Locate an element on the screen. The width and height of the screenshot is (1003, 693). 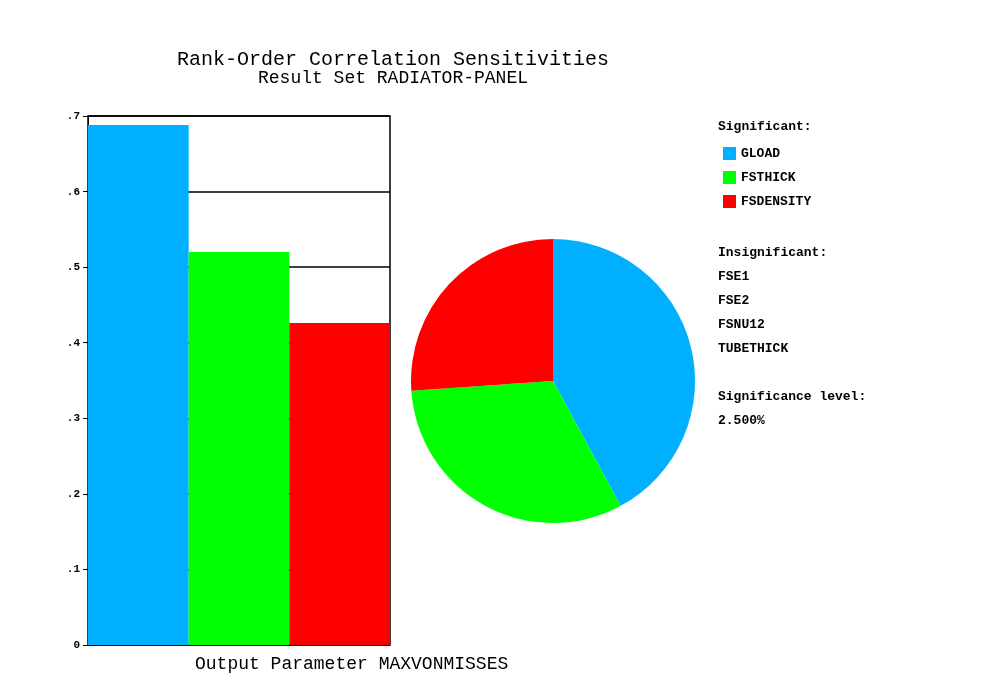
y-tick-label: 0 is located at coordinates (76, 645).